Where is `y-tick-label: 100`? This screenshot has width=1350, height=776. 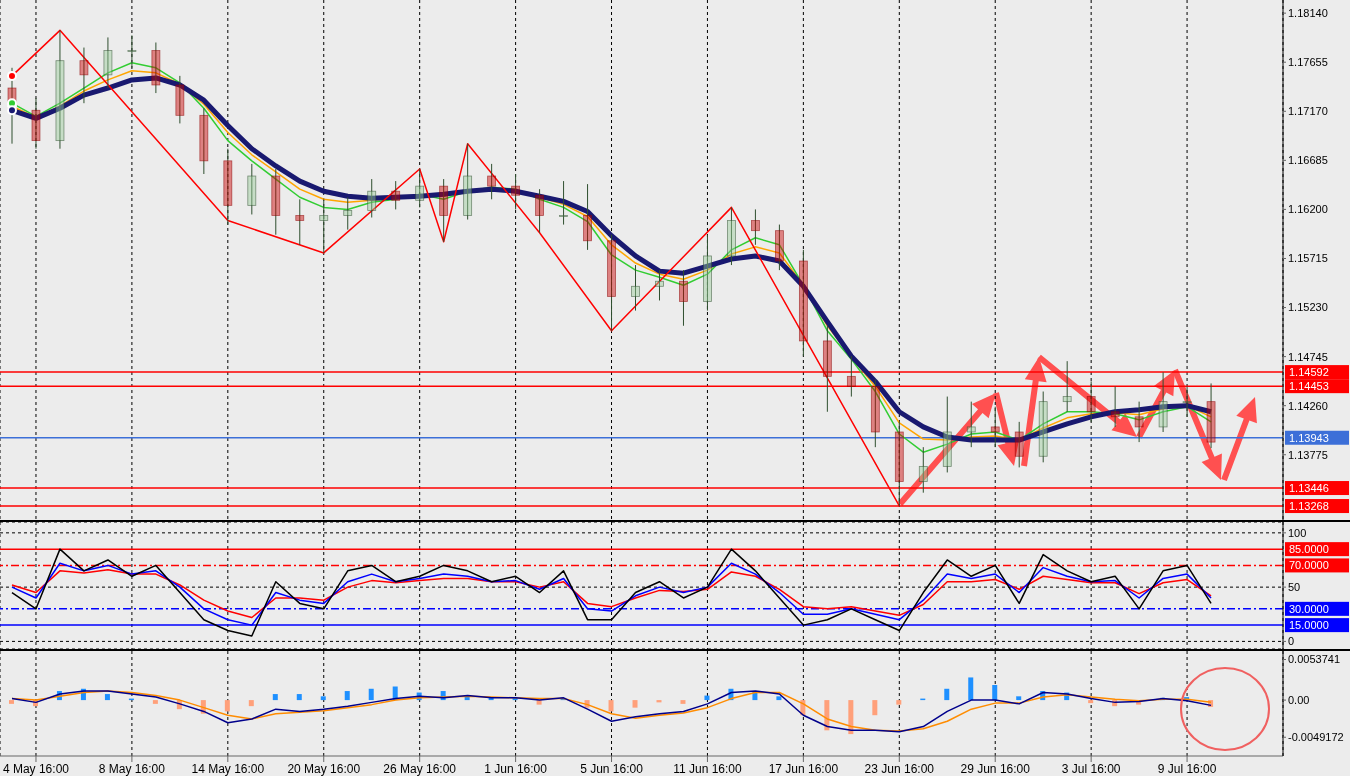
y-tick-label: 100 is located at coordinates (1297, 532).